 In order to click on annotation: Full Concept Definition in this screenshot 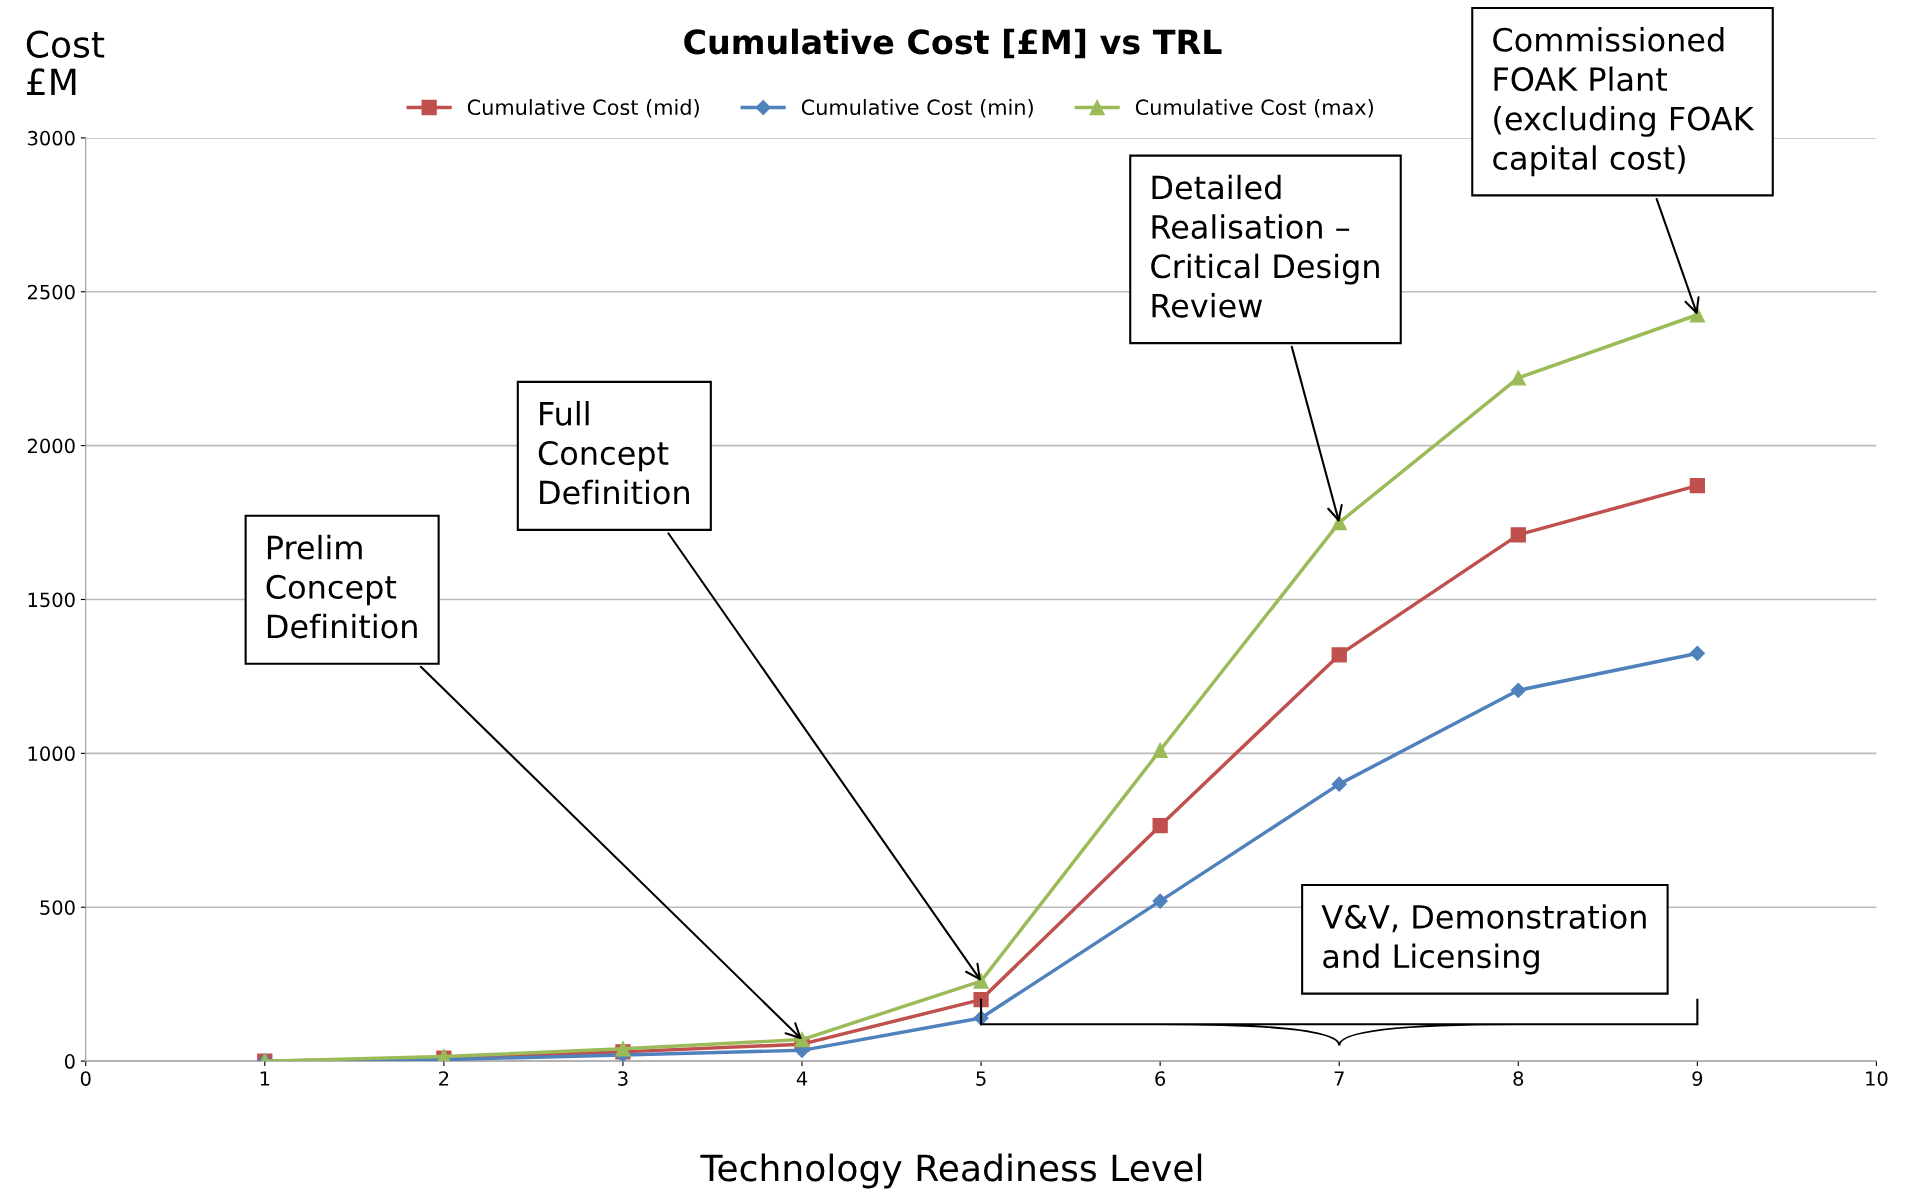, I will do `click(613, 453)`.